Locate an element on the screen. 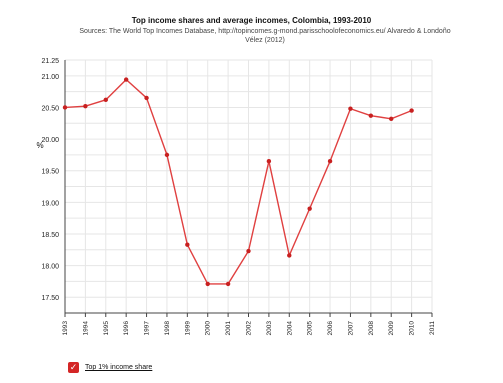  y-tick-label: 21.25 is located at coordinates (50, 61).